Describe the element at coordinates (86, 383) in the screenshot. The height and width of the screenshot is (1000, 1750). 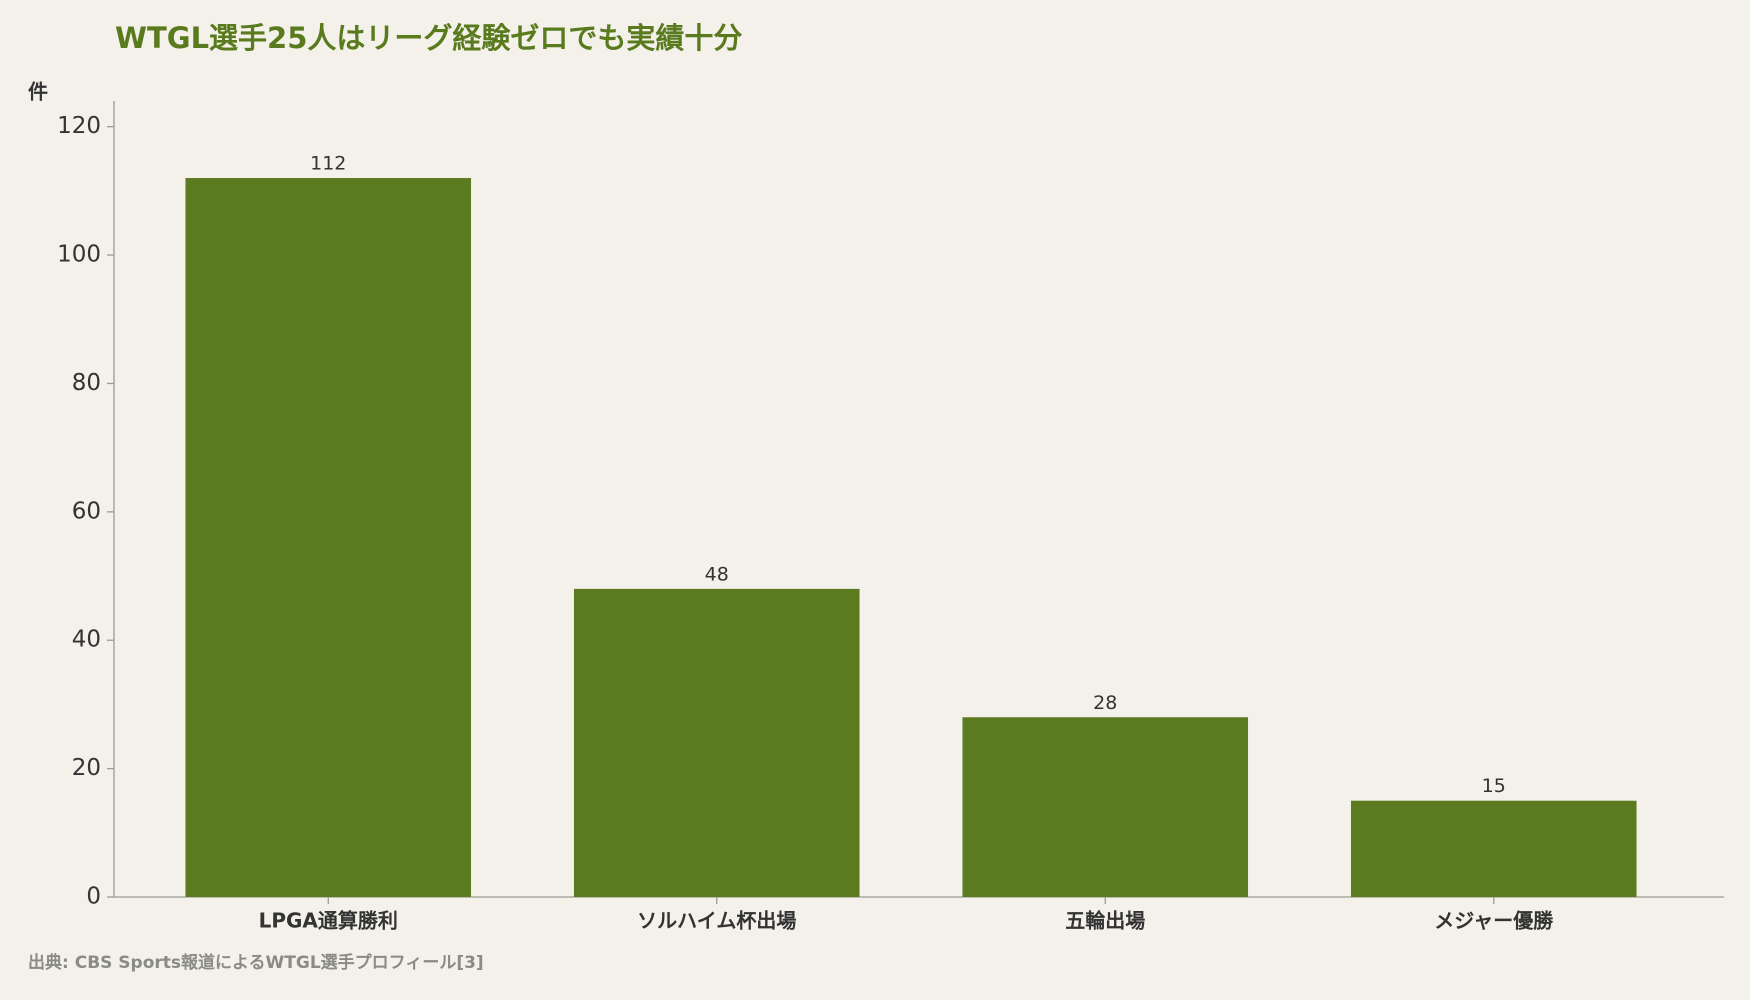
I see `y-tick-label: 80` at that location.